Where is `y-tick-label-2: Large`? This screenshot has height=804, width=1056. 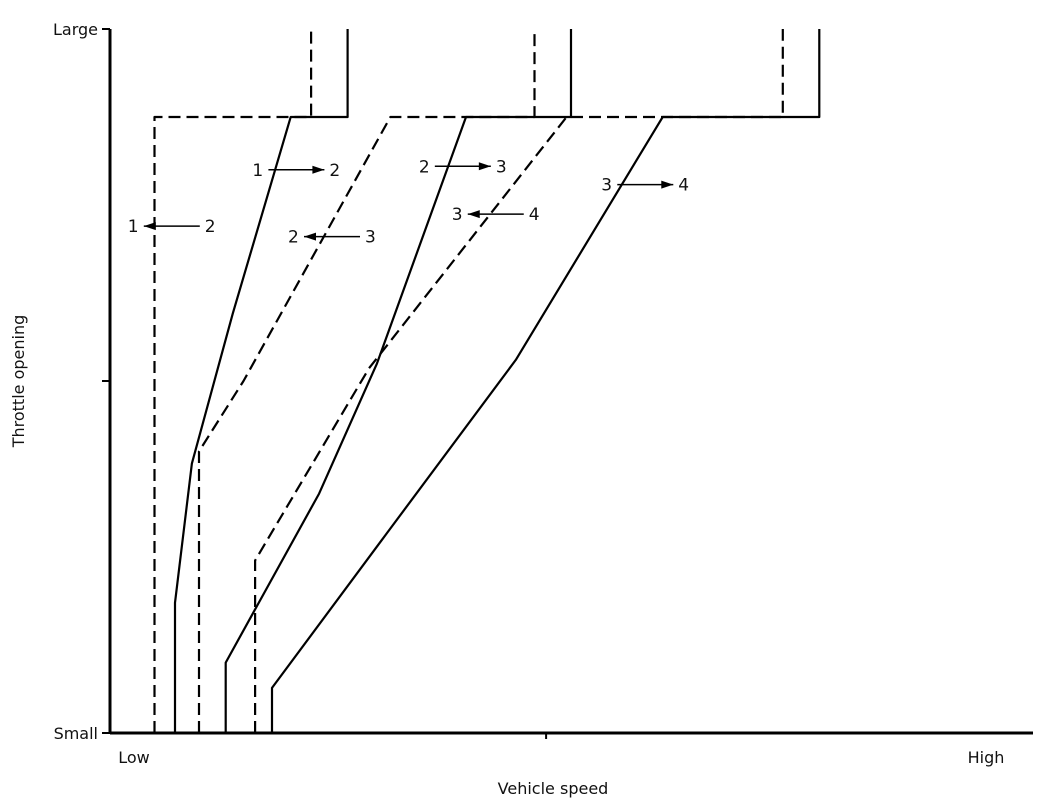
y-tick-label-2: Large is located at coordinates (75, 29).